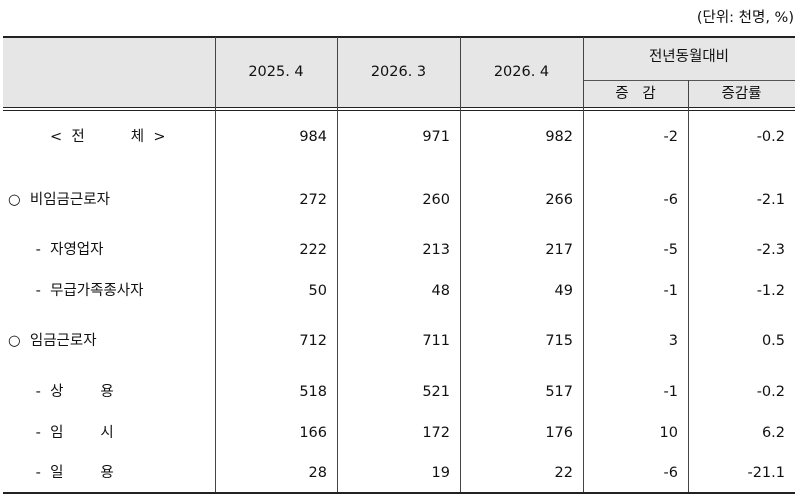 This screenshot has width=800, height=504. Describe the element at coordinates (773, 341) in the screenshot. I see `cell-value: 0.5` at that location.